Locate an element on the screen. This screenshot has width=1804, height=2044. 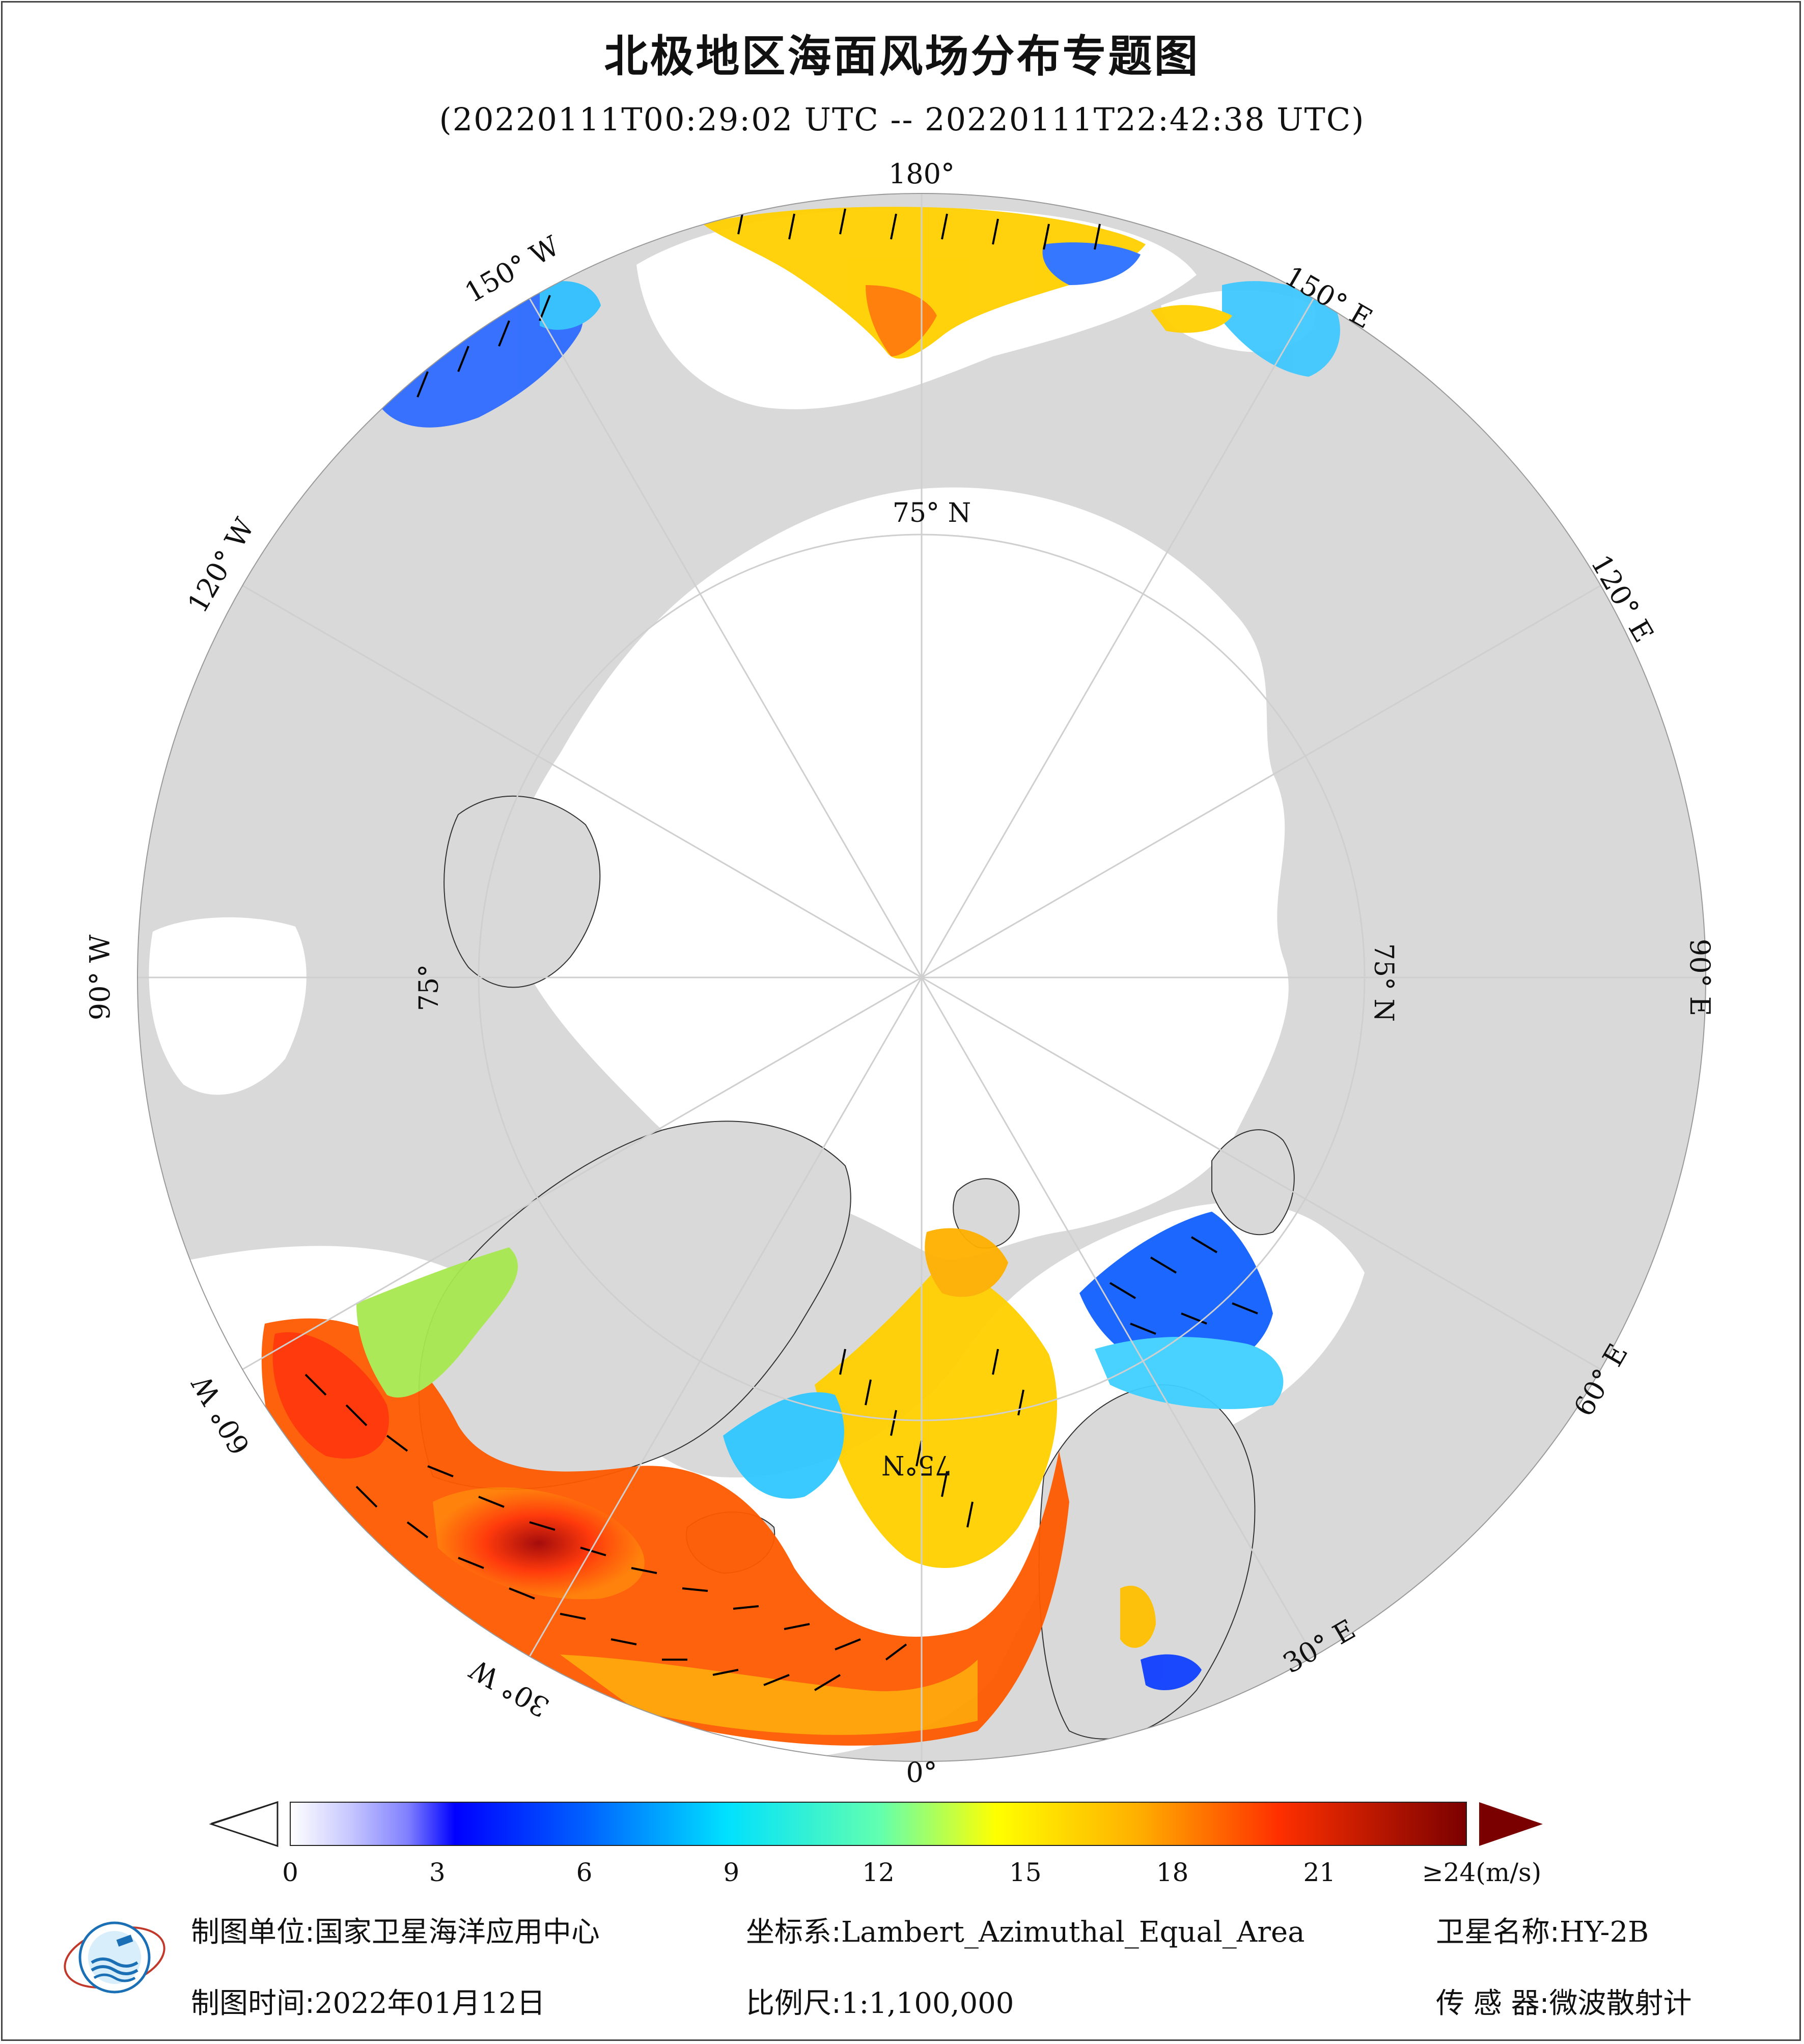
lon-label-180: 180° is located at coordinates (922, 174).